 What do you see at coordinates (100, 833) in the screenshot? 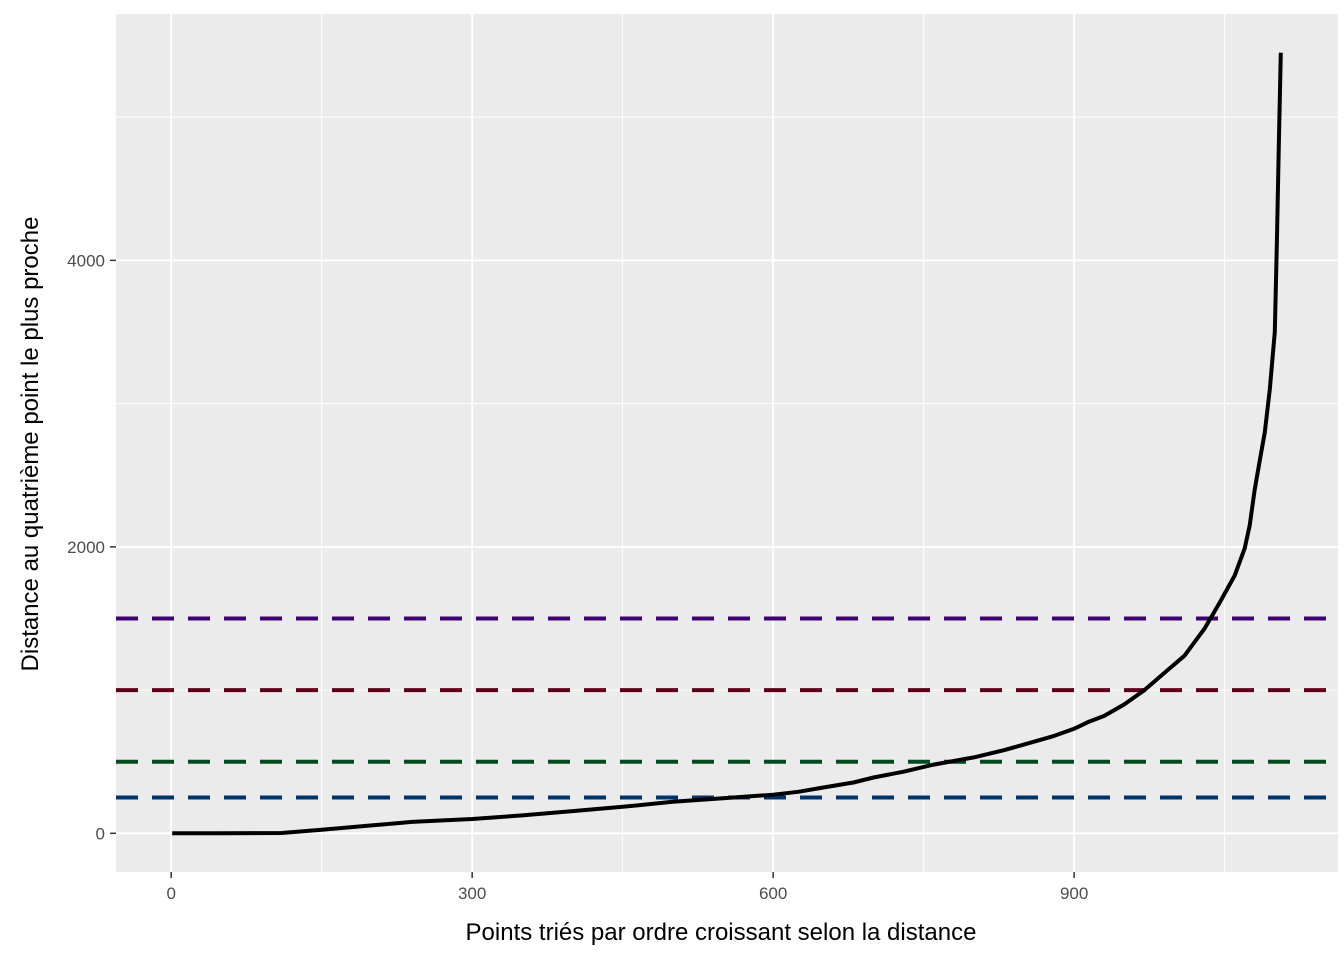
I see `y-tick-label: 0` at bounding box center [100, 833].